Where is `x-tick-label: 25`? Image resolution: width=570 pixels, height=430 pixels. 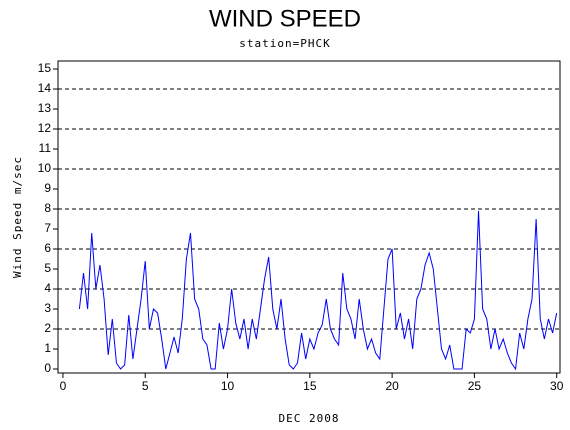
x-tick-label: 25 is located at coordinates (475, 386).